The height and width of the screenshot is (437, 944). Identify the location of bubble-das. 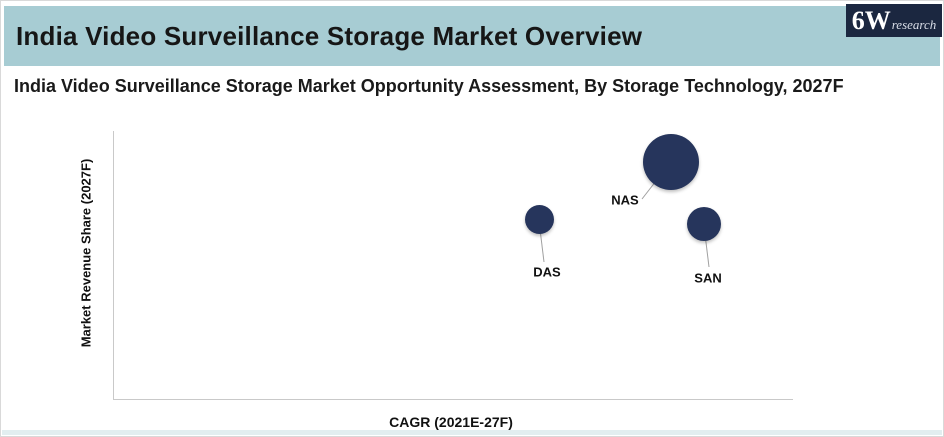
(539, 219).